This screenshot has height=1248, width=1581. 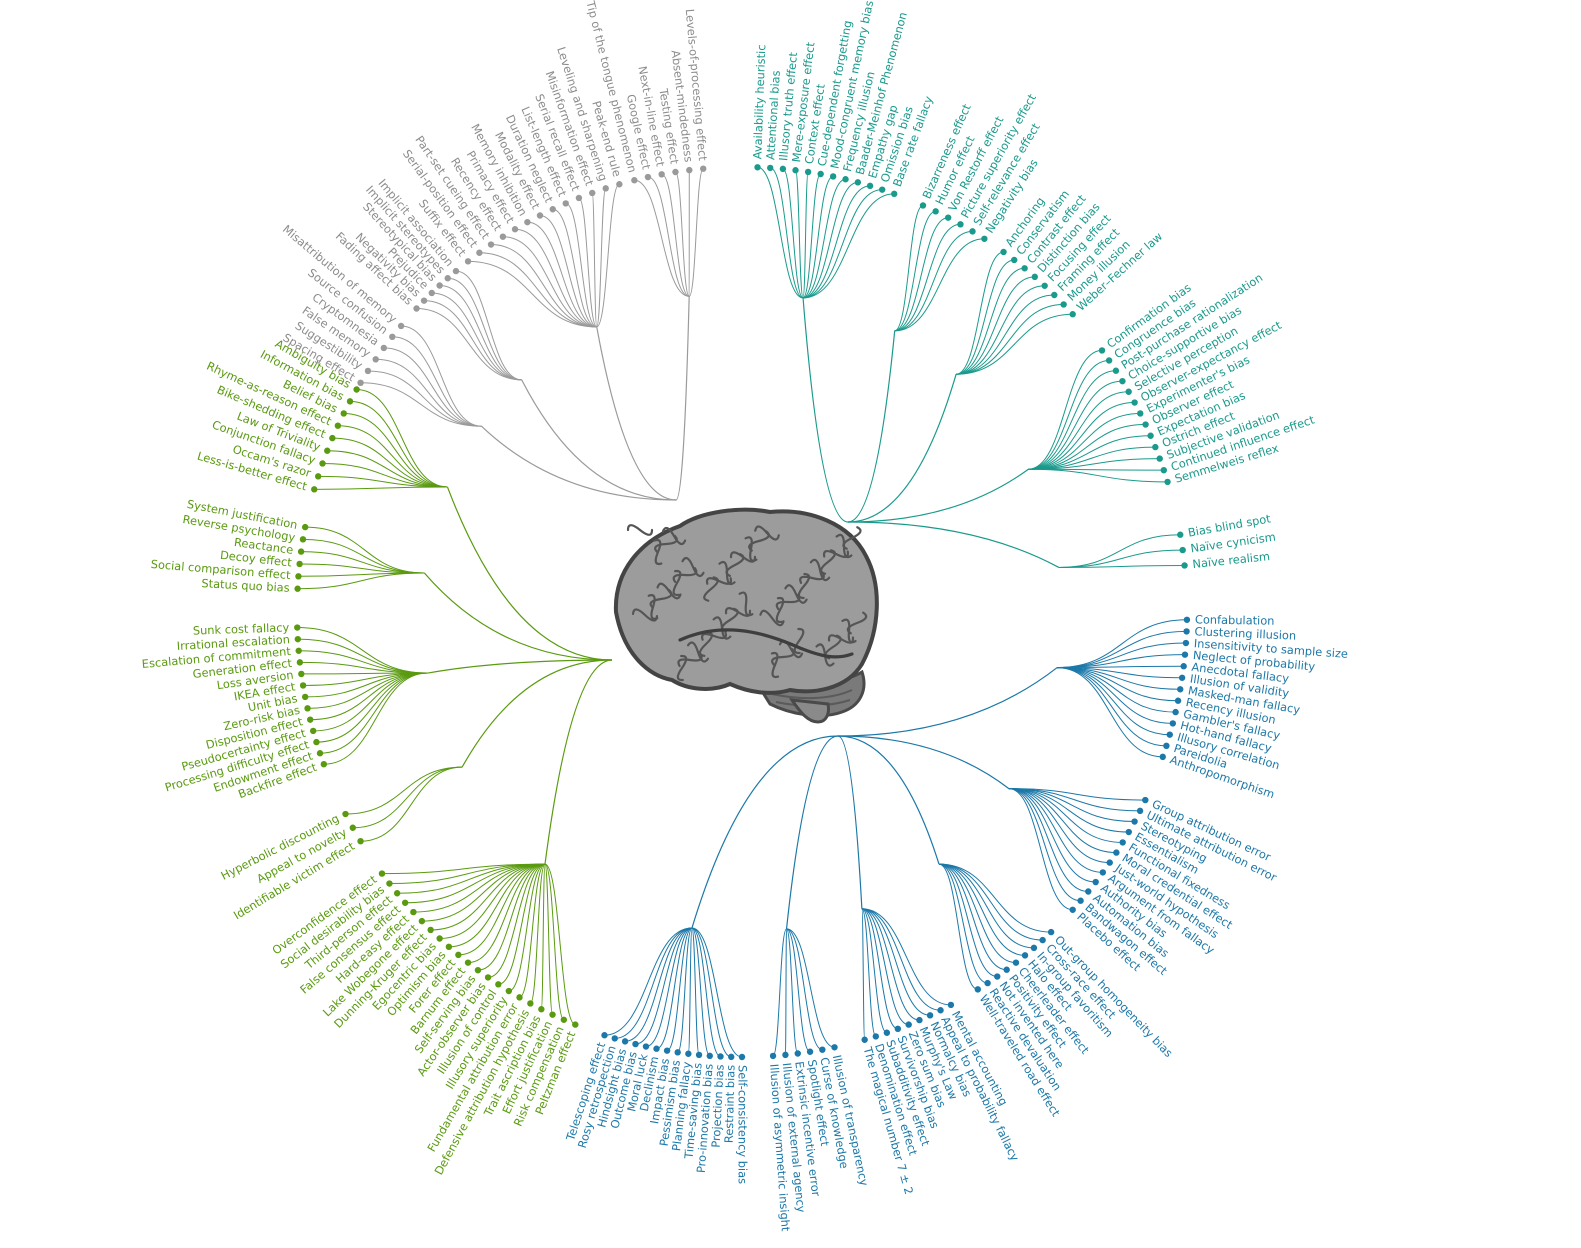 I want to click on bias-label: Confabulation, so click(x=1235, y=619).